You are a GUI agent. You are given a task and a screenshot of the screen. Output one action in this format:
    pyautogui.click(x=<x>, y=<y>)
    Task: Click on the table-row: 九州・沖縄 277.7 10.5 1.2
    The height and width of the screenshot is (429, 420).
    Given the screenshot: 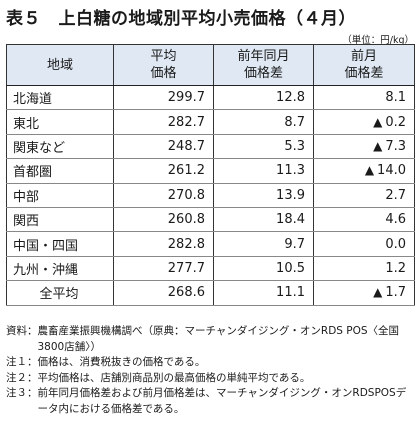 What is the action you would take?
    pyautogui.click(x=210, y=269)
    